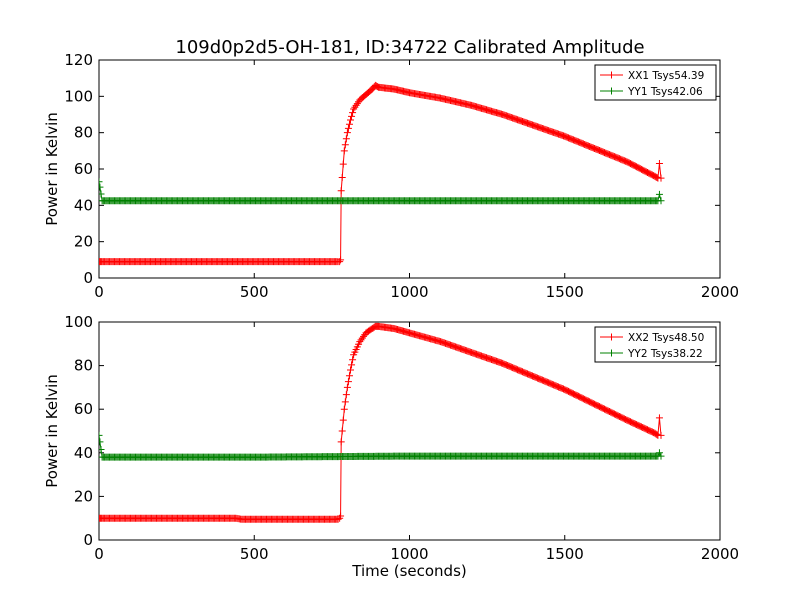 Image resolution: width=800 pixels, height=600 pixels. I want to click on y-tick-label: 120, so click(78, 60).